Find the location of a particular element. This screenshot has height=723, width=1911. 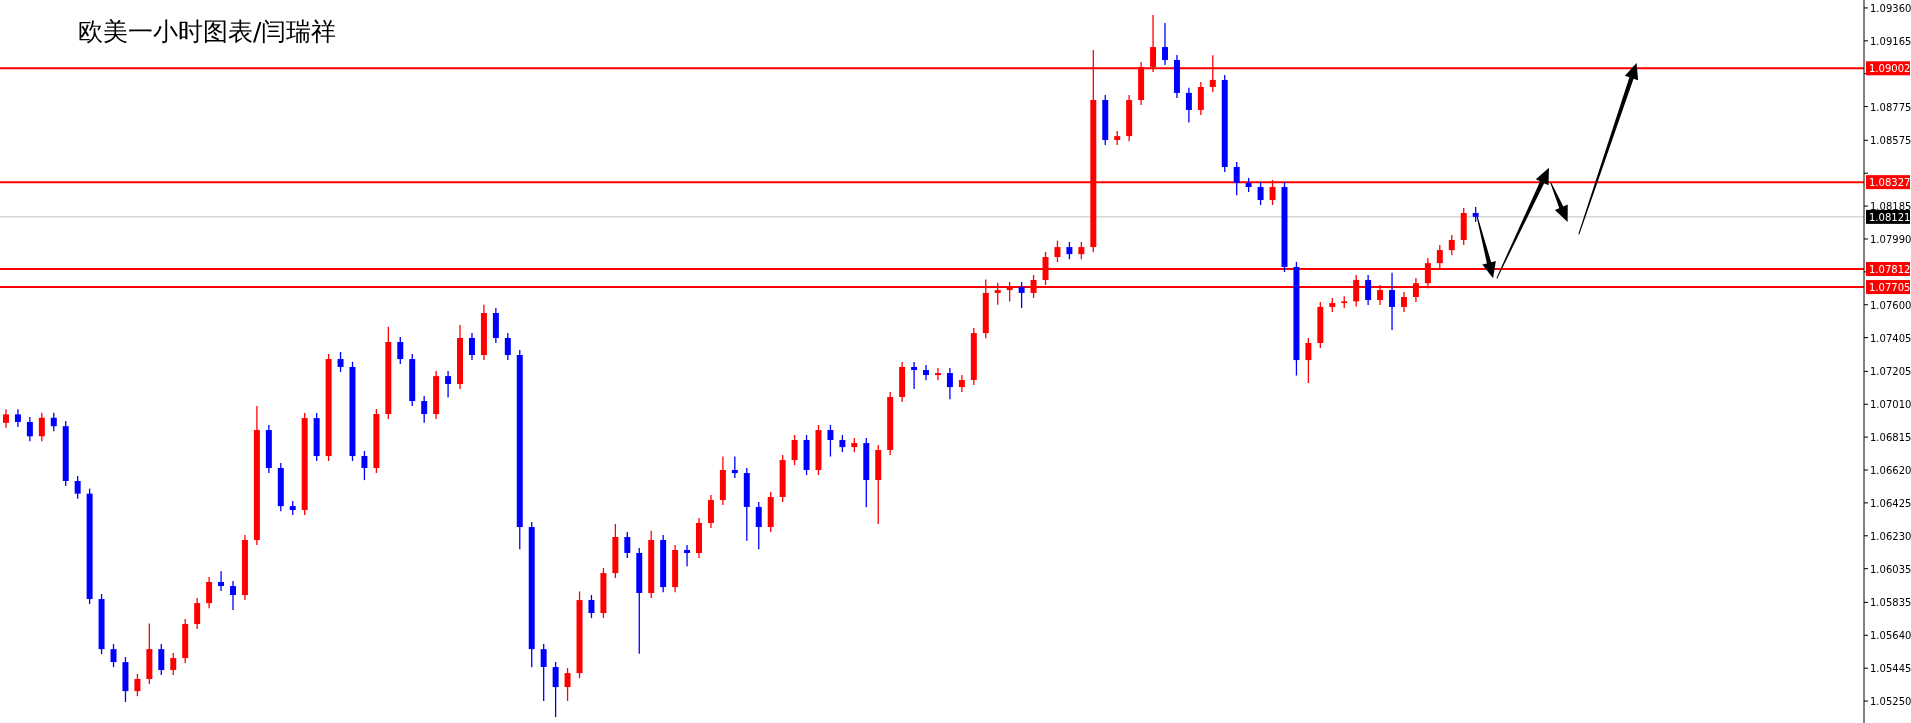

y-tick-label: 1.07010 is located at coordinates (1890, 405).